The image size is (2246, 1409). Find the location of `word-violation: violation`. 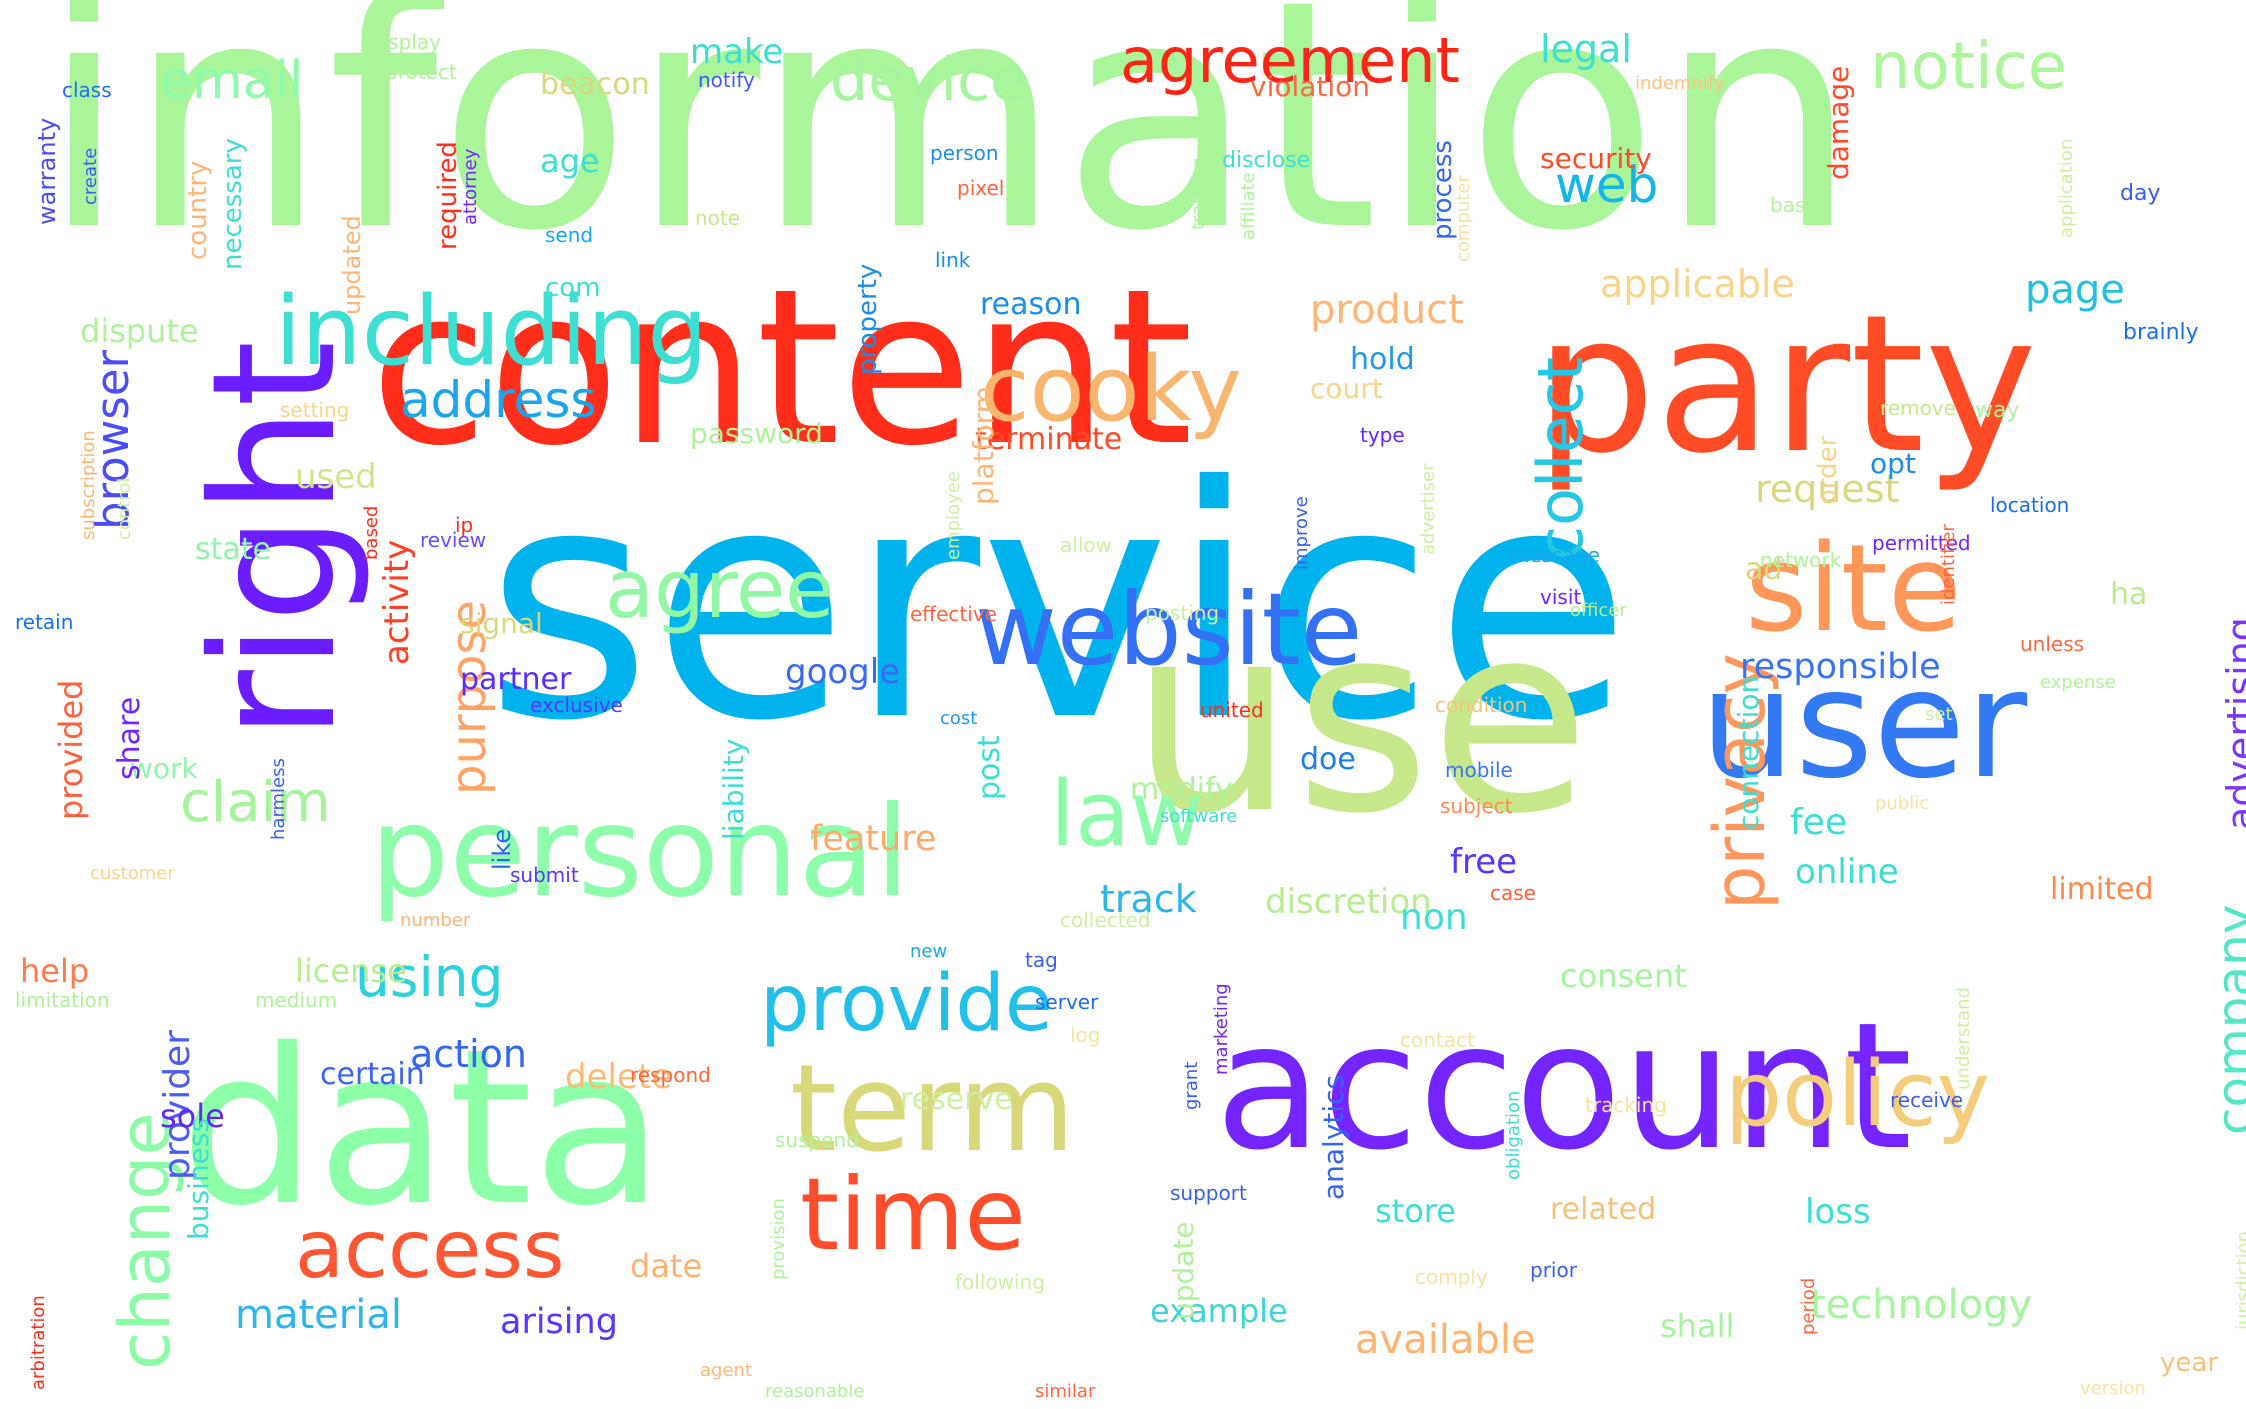

word-violation: violation is located at coordinates (1310, 86).